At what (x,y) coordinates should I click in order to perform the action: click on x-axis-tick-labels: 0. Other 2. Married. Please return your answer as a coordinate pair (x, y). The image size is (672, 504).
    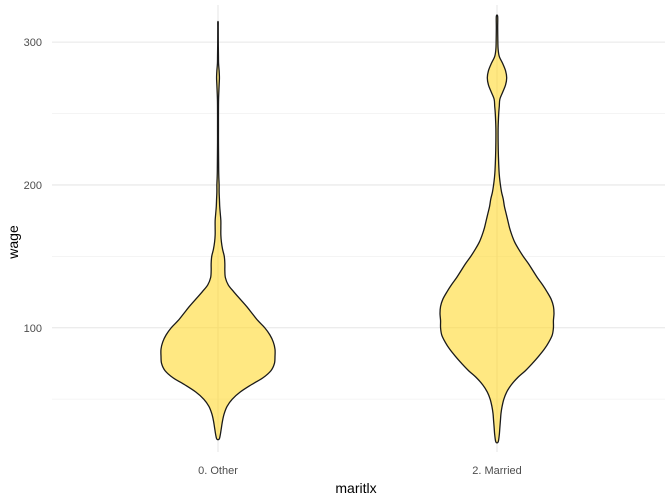
    Looking at the image, I should click on (360, 471).